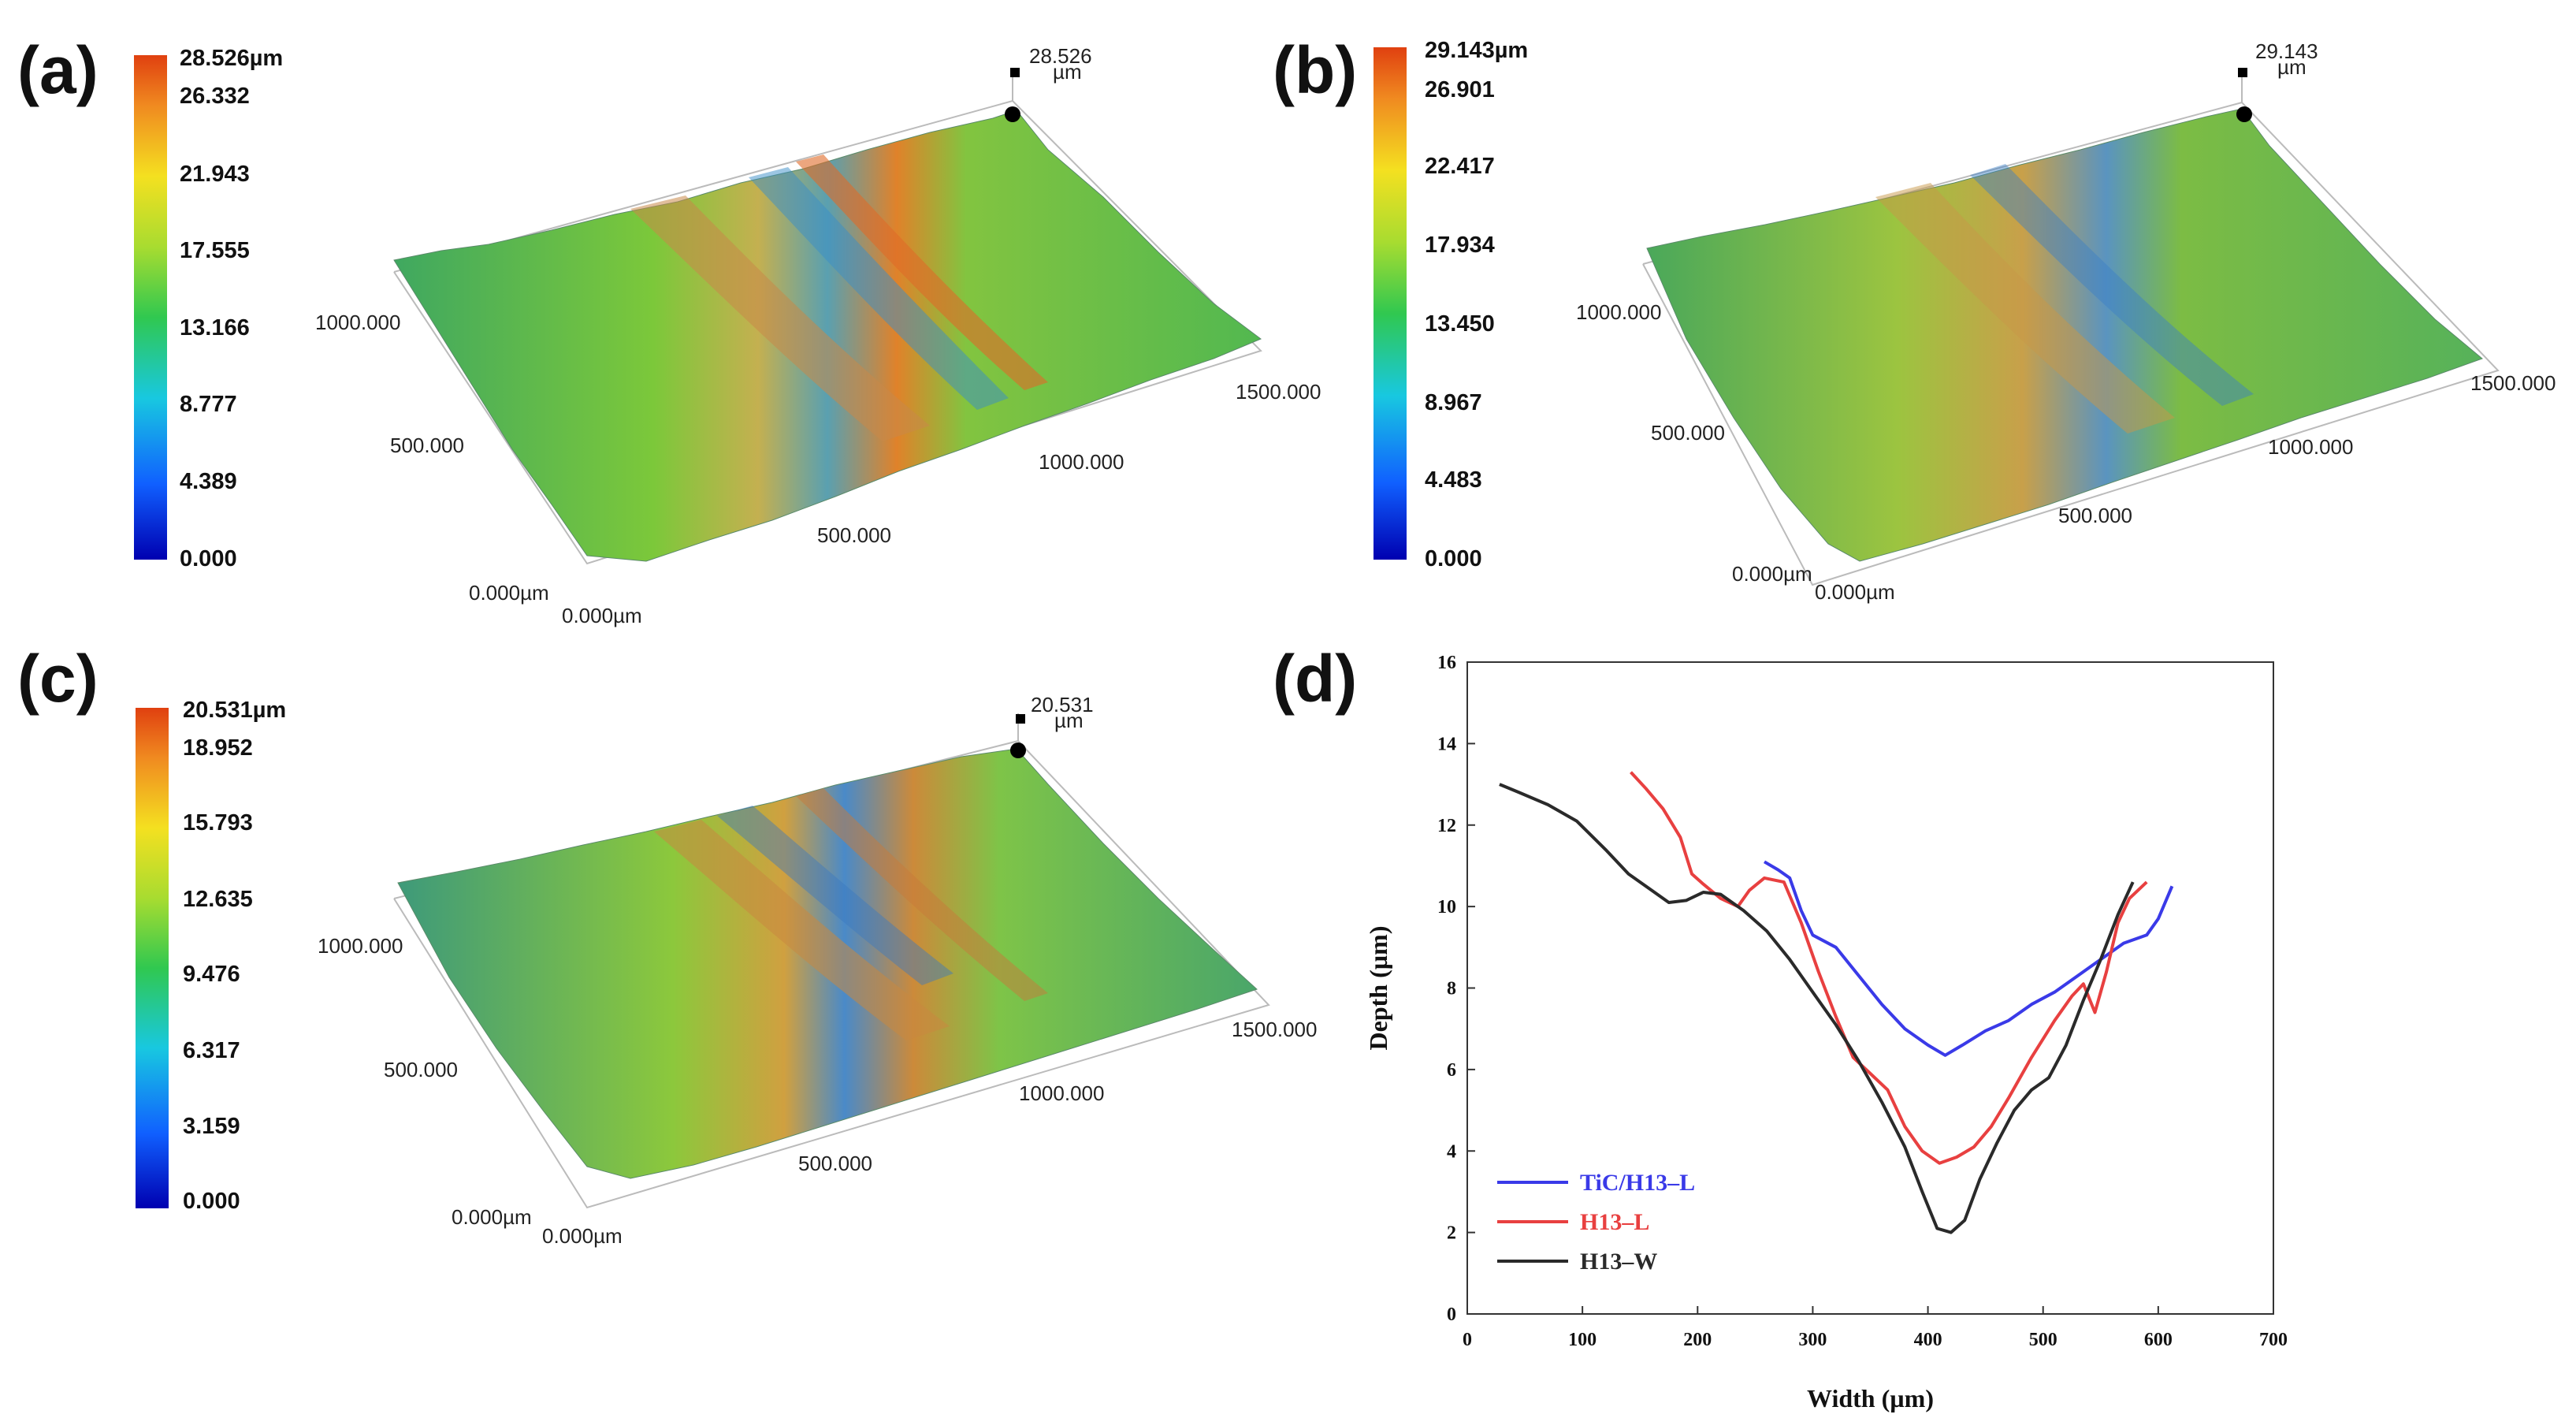  I want to click on colorbar-tick: 22.417, so click(1460, 166).